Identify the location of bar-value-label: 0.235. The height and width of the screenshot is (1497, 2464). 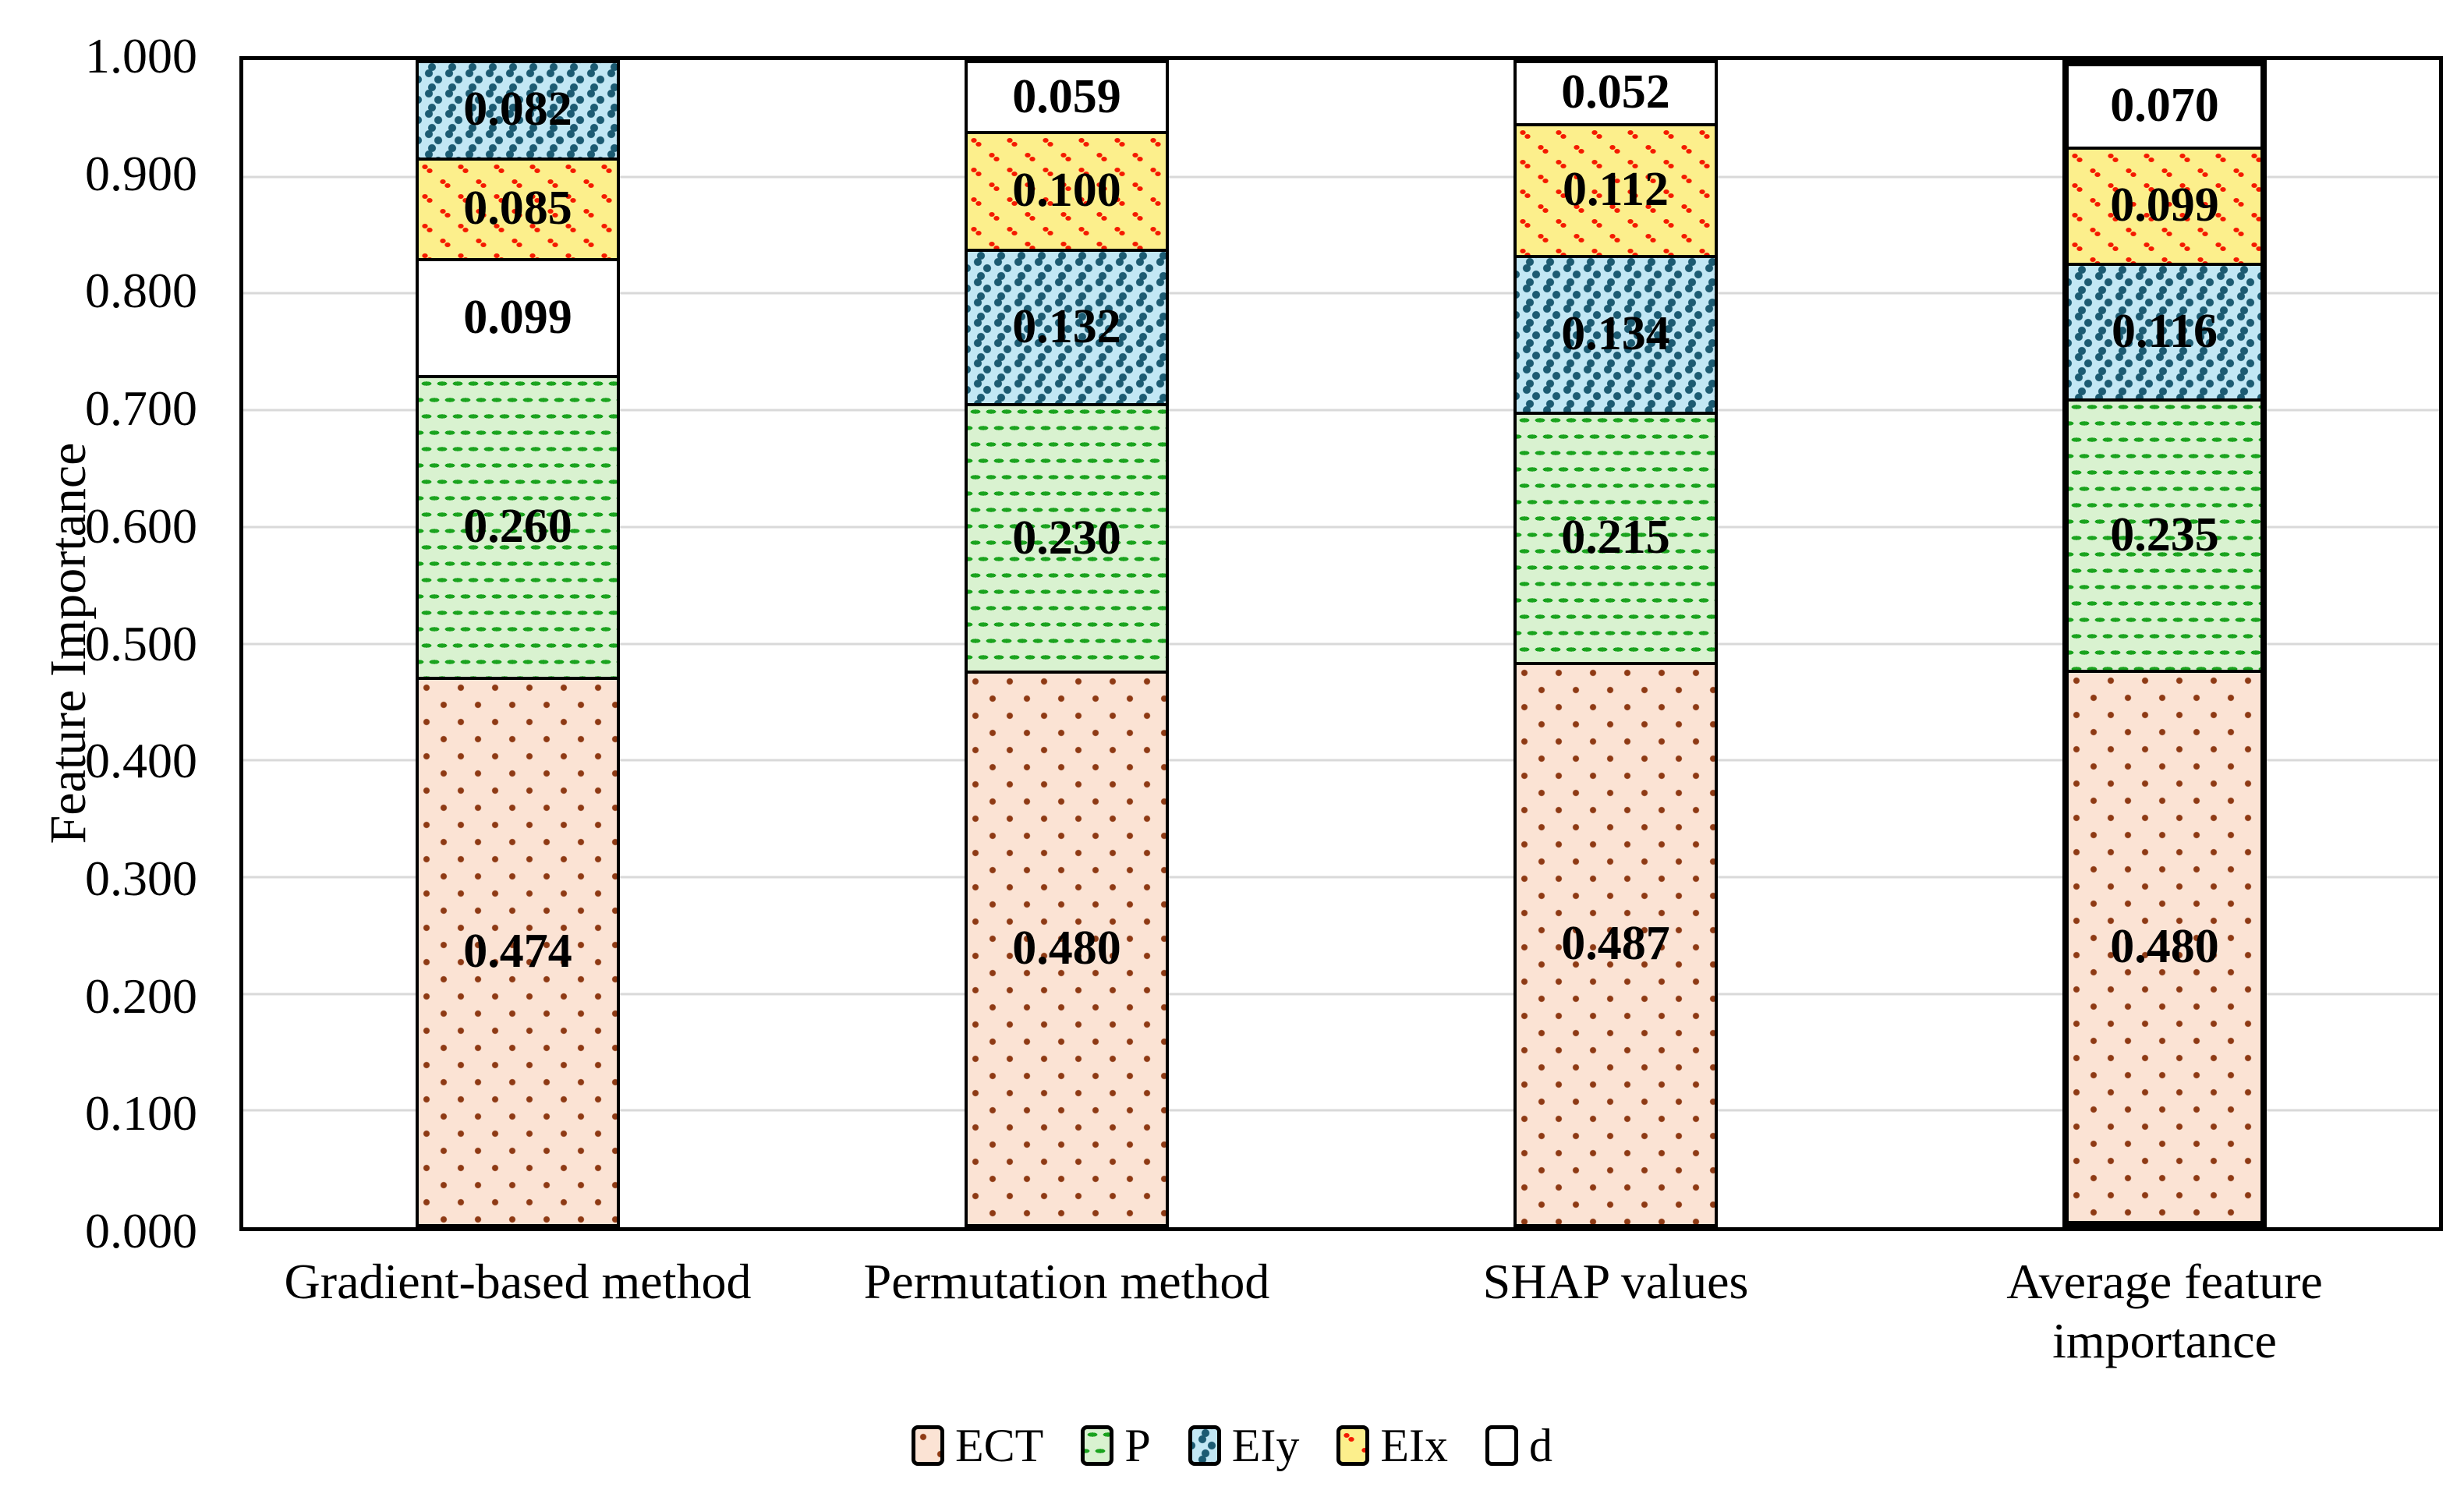
(2165, 534).